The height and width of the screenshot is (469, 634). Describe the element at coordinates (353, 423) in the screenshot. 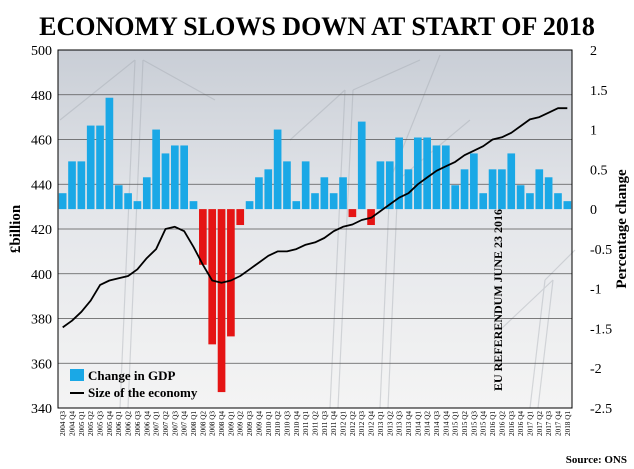

I see `x-tick-label: 2012 Q2` at that location.